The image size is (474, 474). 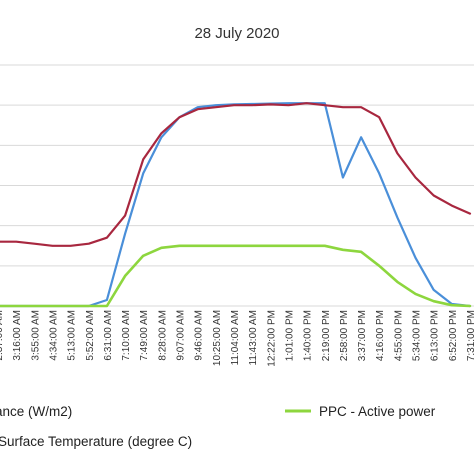 What do you see at coordinates (181, 335) in the screenshot?
I see `x-tick-label: 9:07:00 AM` at bounding box center [181, 335].